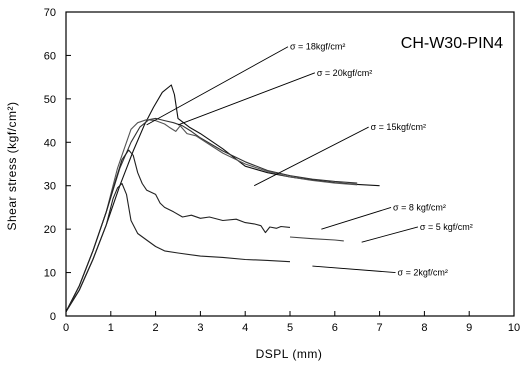 This screenshot has width=524, height=367. Describe the element at coordinates (380, 328) in the screenshot. I see `x-tick-label: 7` at that location.